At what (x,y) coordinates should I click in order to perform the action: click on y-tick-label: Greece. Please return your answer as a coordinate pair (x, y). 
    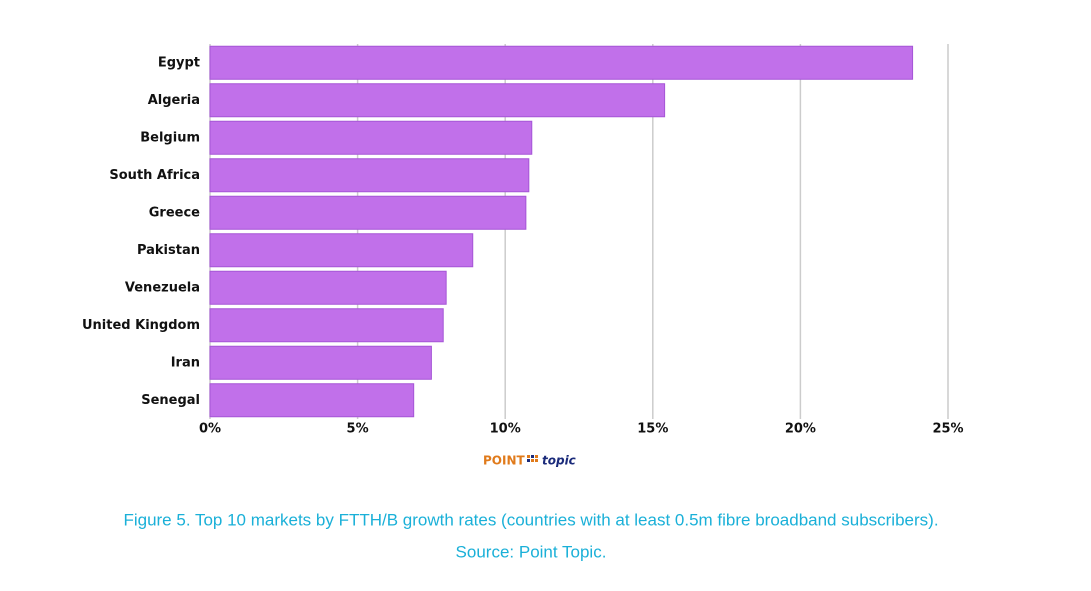
    Looking at the image, I should click on (174, 212).